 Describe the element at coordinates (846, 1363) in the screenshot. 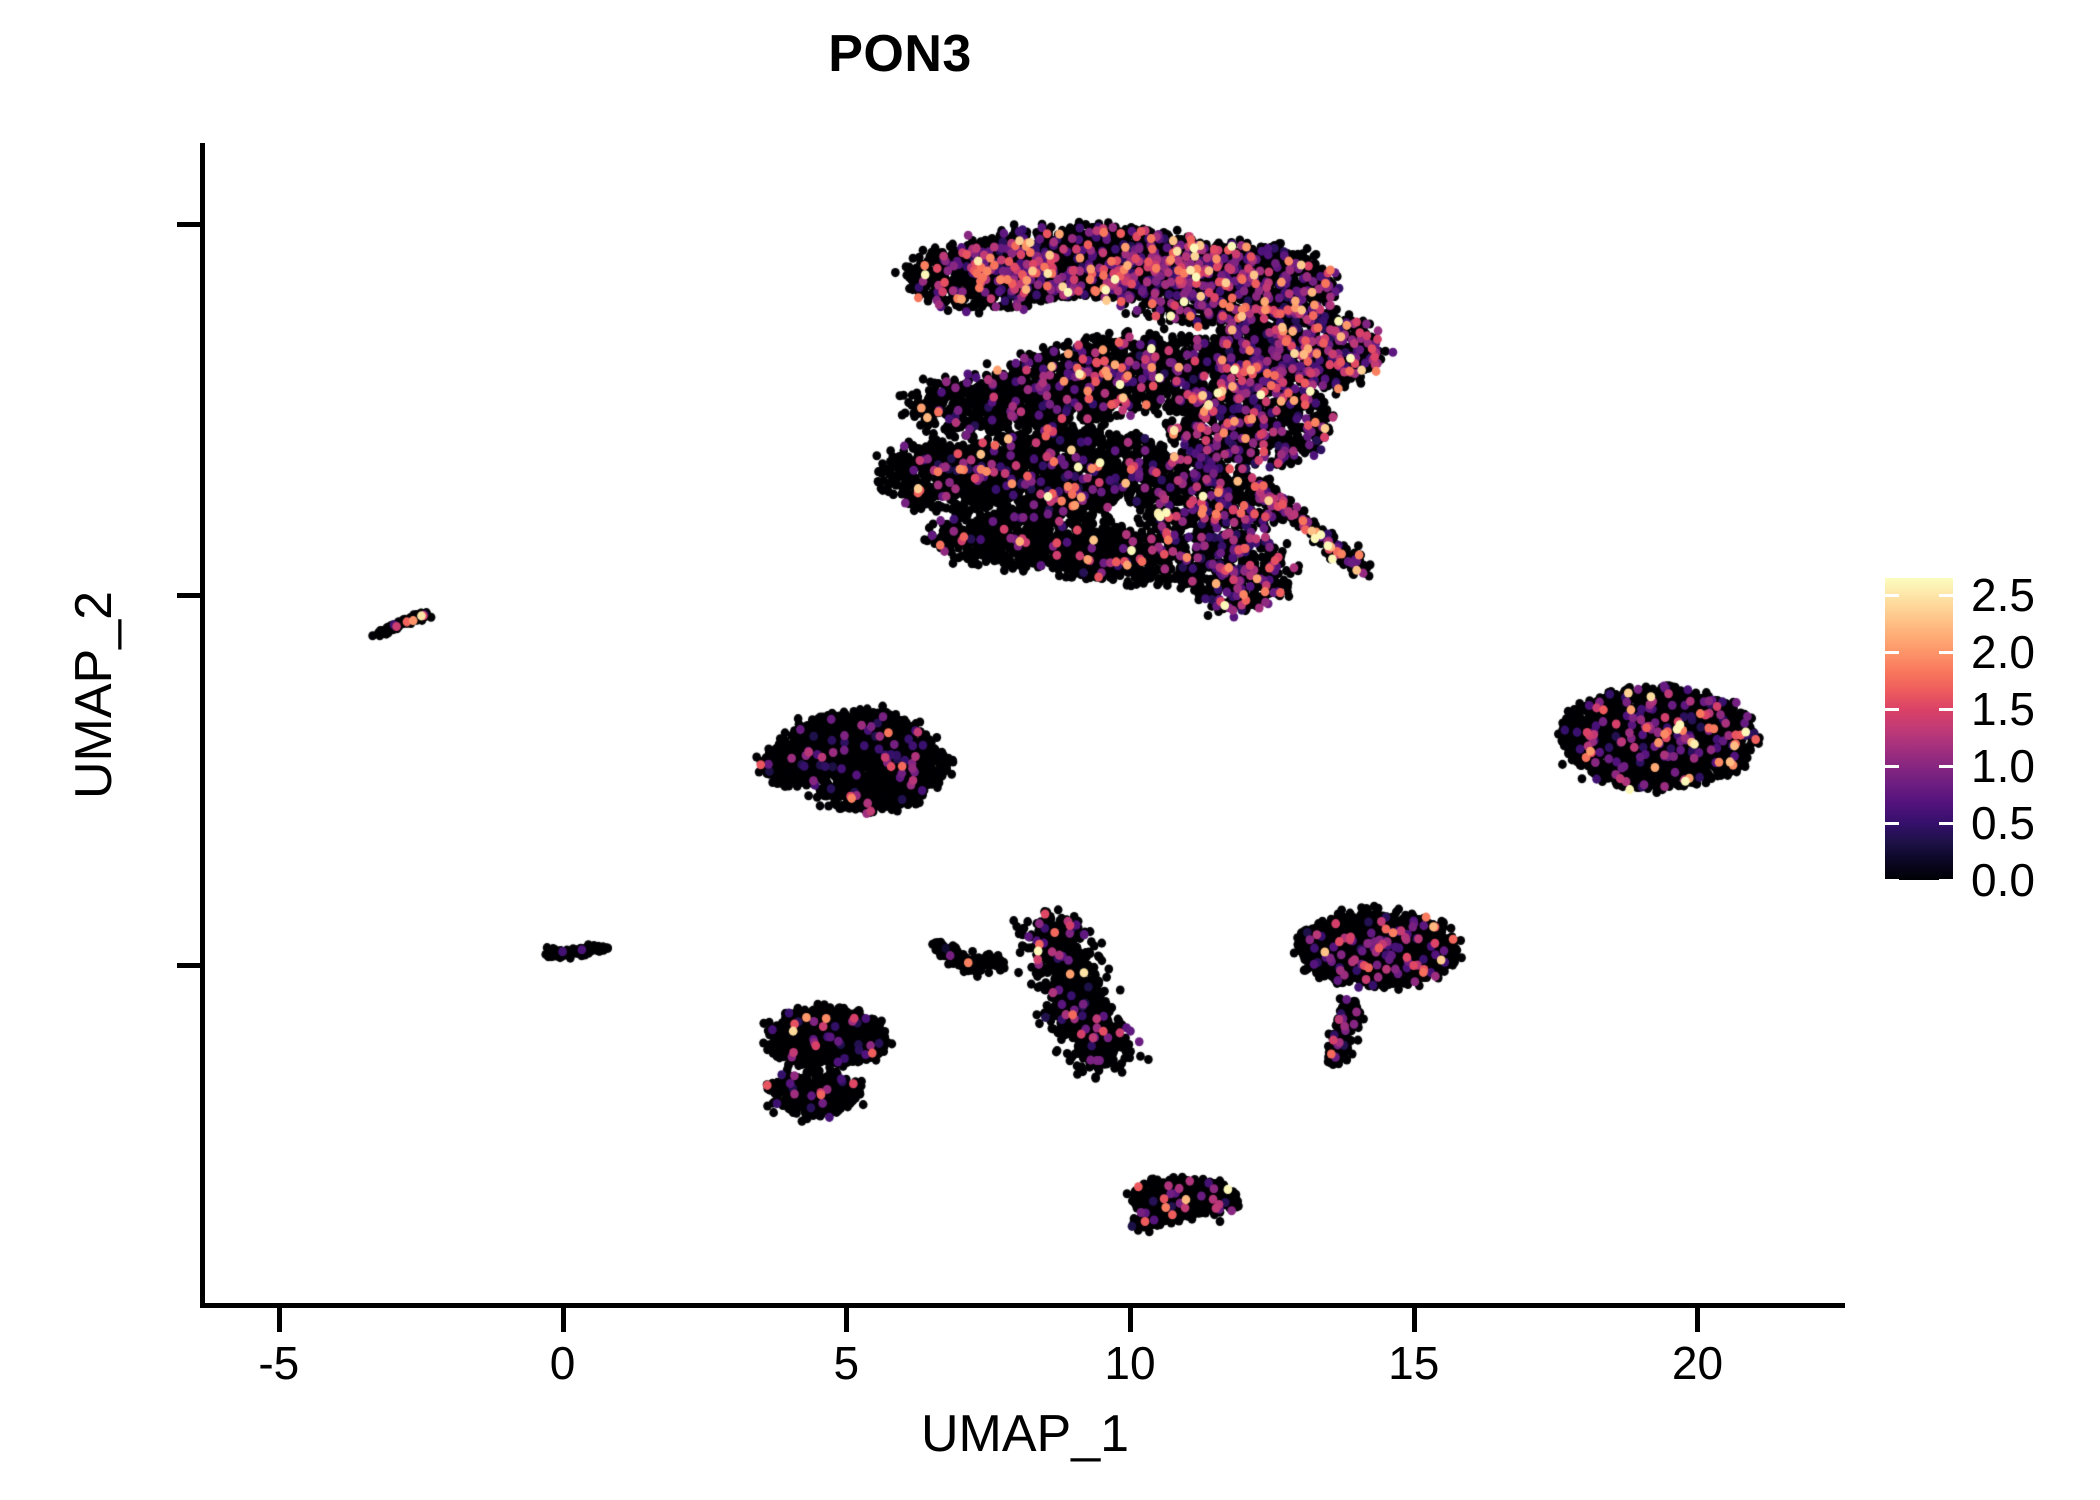

I see `x-axis-tick-label: 5` at that location.